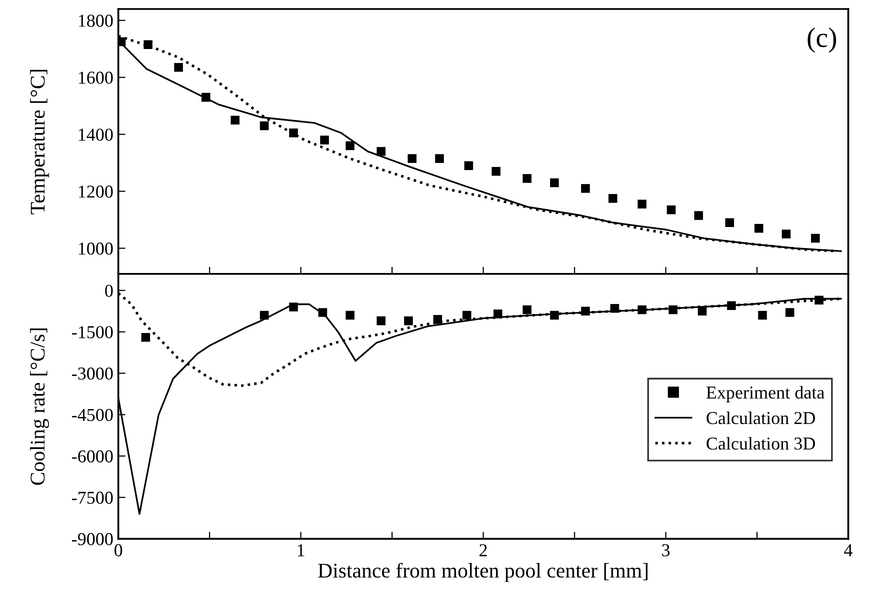  I want to click on x-tick-label: 1, so click(301, 550).